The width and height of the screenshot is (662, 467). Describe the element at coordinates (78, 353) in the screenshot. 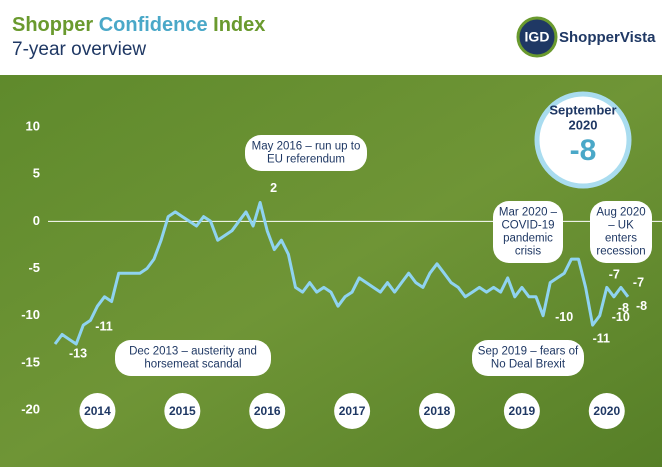

I see `data-label: -13` at that location.